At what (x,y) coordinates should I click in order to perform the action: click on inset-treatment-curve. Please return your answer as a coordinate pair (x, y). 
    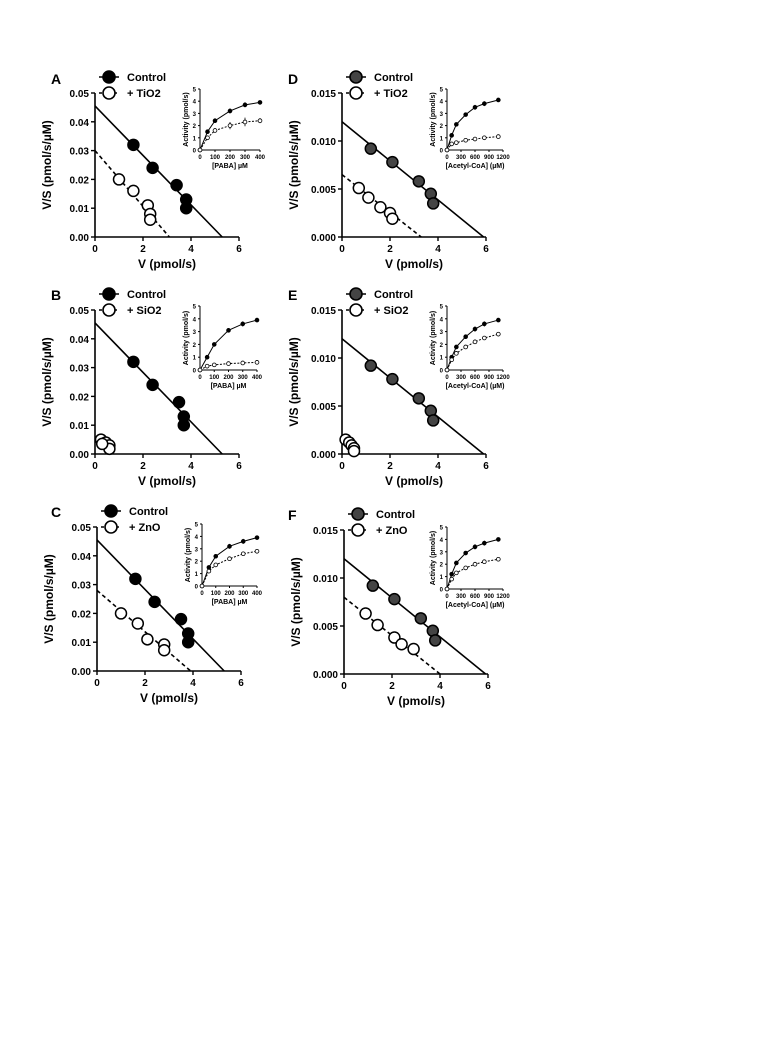
    Looking at the image, I should click on (228, 366).